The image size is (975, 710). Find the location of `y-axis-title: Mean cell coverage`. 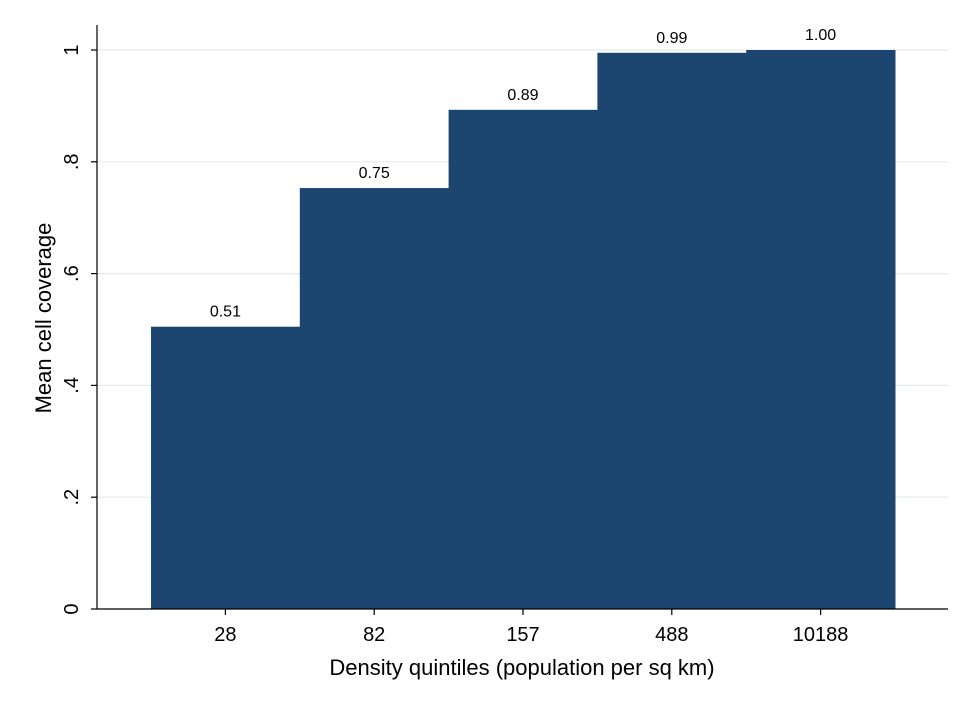

y-axis-title: Mean cell coverage is located at coordinates (43, 318).